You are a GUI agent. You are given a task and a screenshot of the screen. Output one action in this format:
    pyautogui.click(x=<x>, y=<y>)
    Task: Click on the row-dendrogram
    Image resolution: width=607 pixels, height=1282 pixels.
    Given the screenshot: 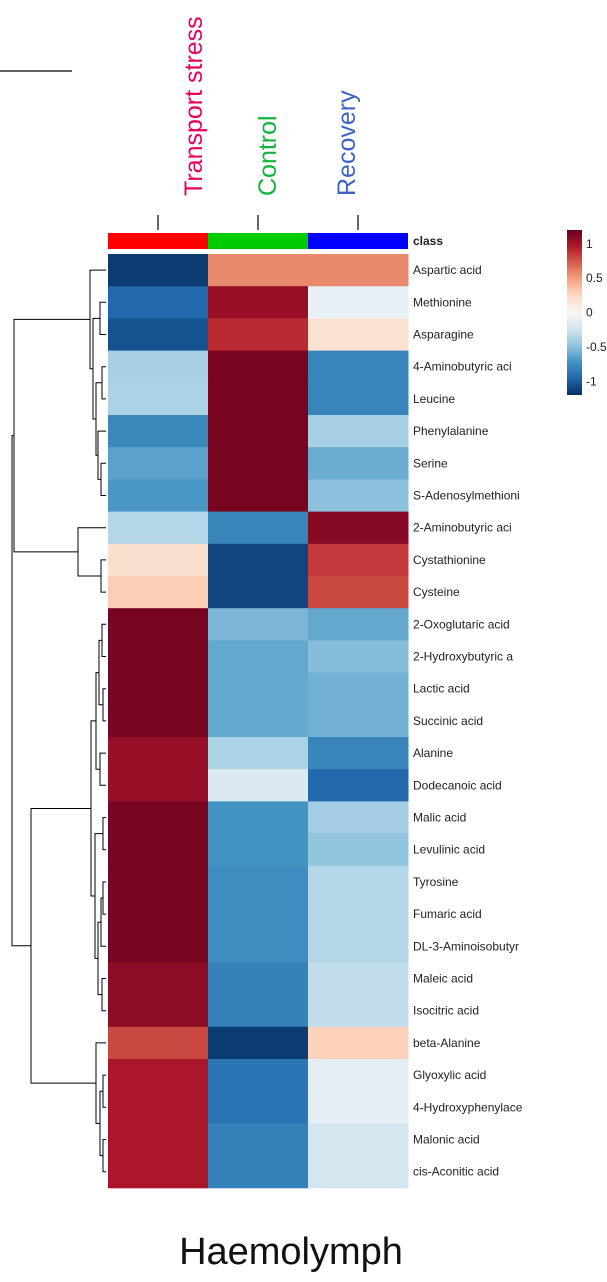 What is the action you would take?
    pyautogui.click(x=58, y=721)
    